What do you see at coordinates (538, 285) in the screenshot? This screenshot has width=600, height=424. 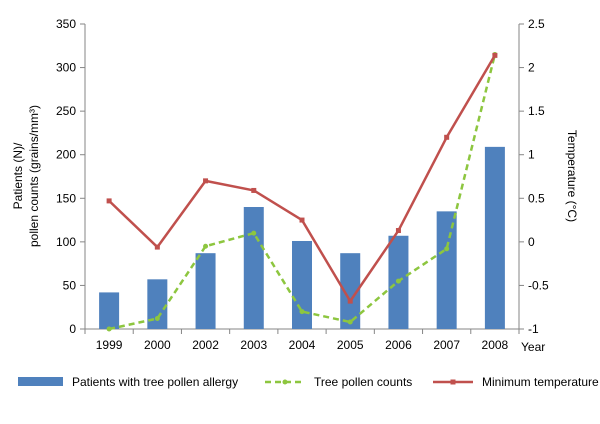 I see `right-y-tick-label: -0.5` at bounding box center [538, 285].